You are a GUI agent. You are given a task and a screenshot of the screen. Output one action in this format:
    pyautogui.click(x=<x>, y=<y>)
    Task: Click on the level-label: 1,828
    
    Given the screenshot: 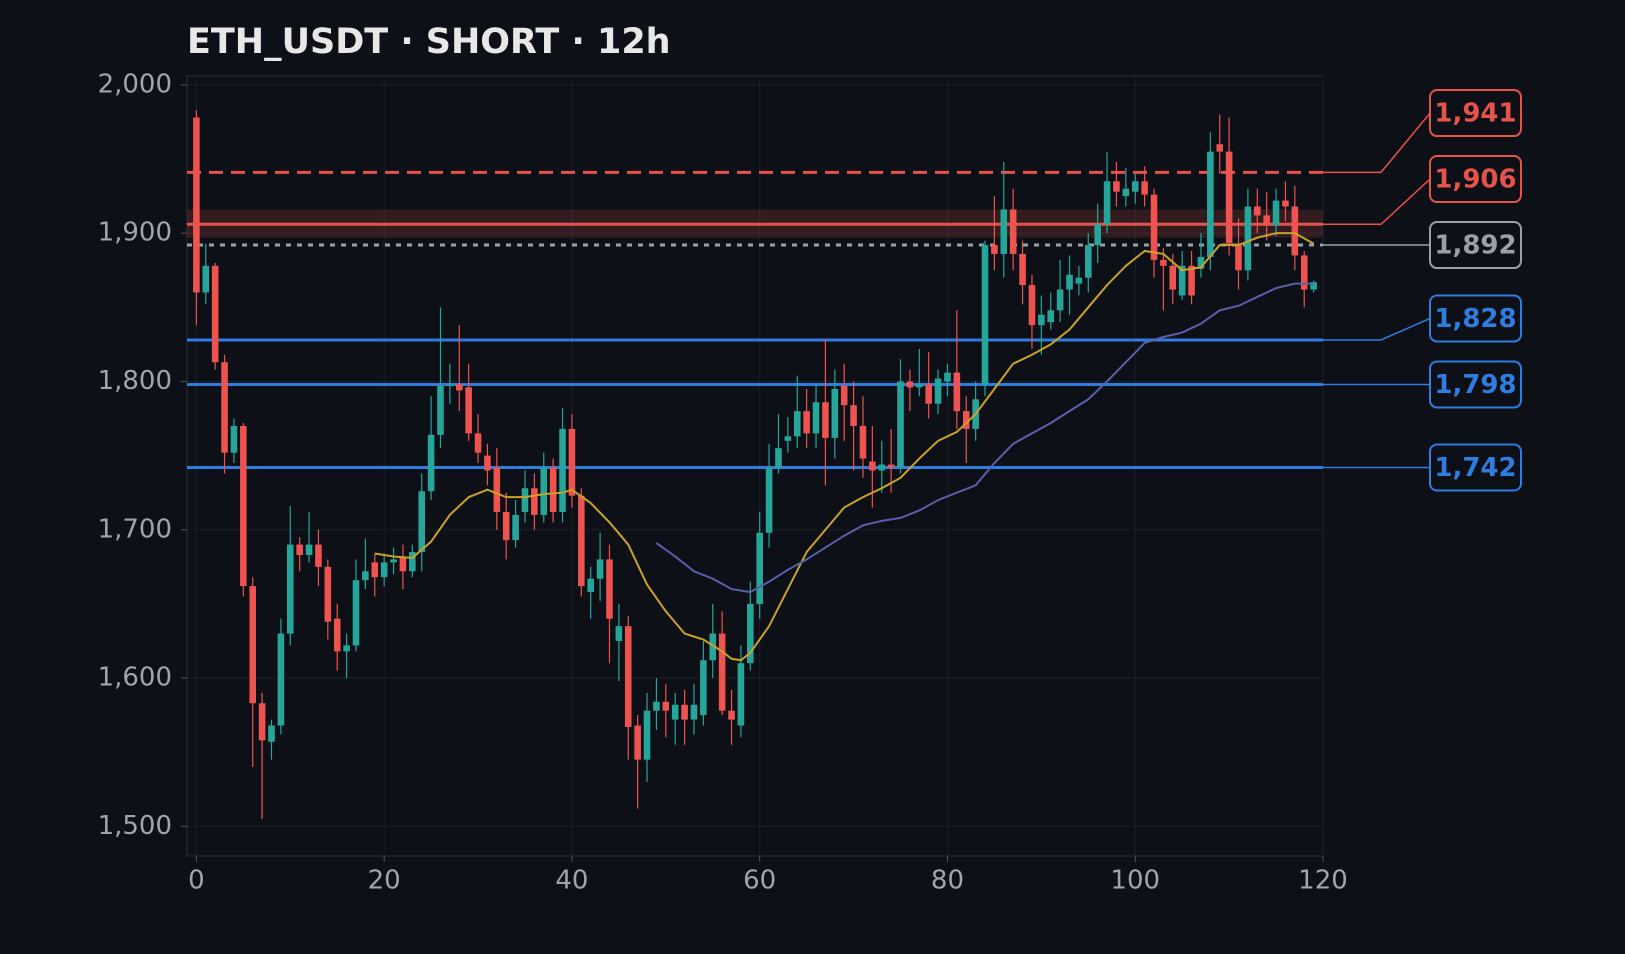 What is the action you would take?
    pyautogui.click(x=1475, y=319)
    